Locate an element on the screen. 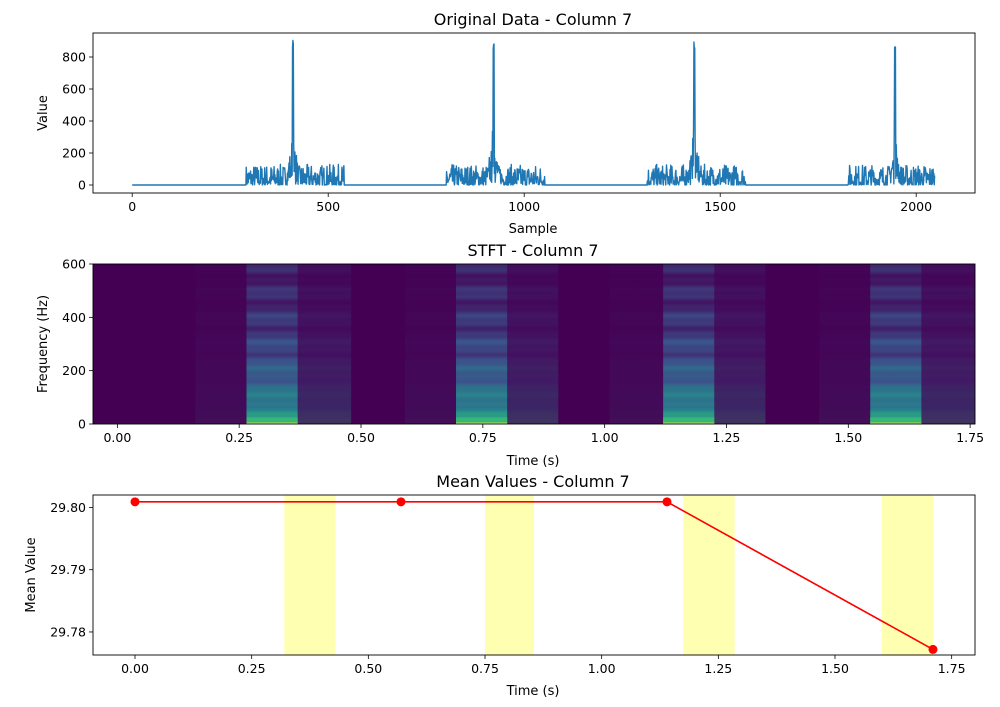  mean-values-x-ticks: 0.00 0.25 0.50 0.75 1.00 1.25 1.50 1.75 is located at coordinates (543, 665).